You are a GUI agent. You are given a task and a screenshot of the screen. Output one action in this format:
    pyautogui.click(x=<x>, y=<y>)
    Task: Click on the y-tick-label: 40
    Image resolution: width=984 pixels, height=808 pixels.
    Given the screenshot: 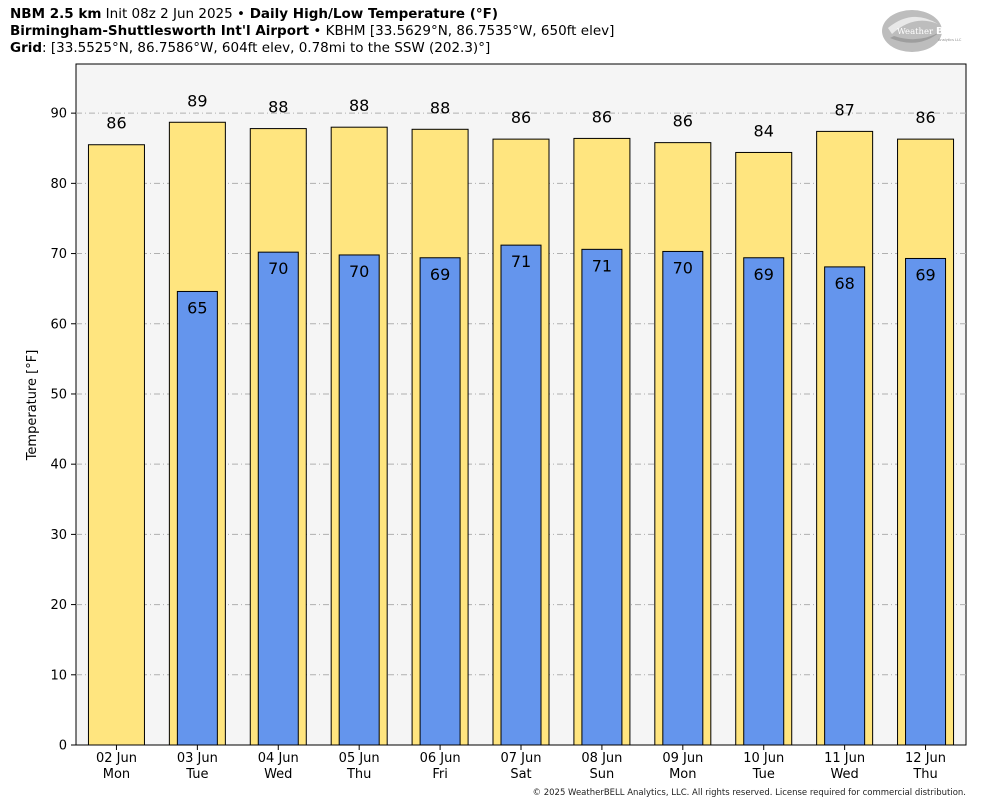 What is the action you would take?
    pyautogui.click(x=58, y=465)
    